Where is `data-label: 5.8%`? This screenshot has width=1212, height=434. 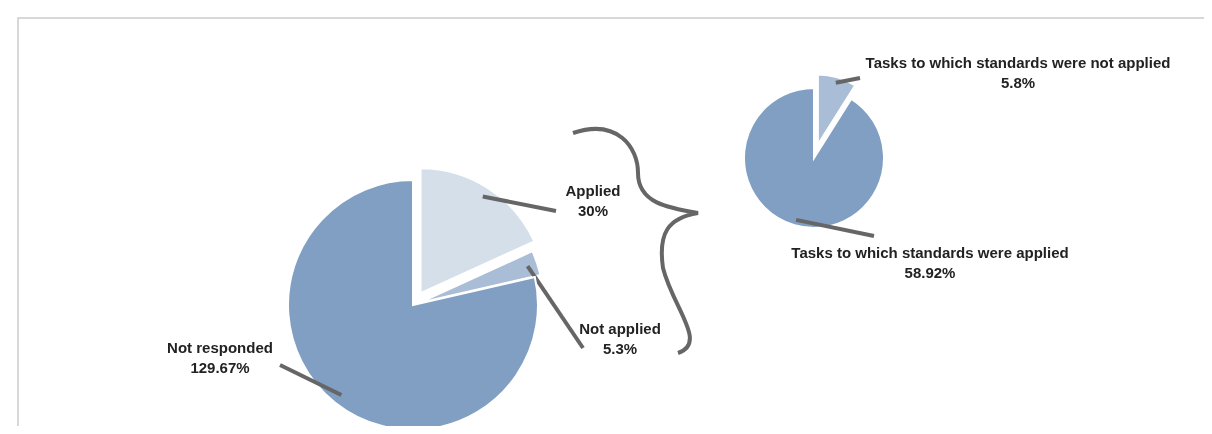 data-label: 5.8% is located at coordinates (1018, 82).